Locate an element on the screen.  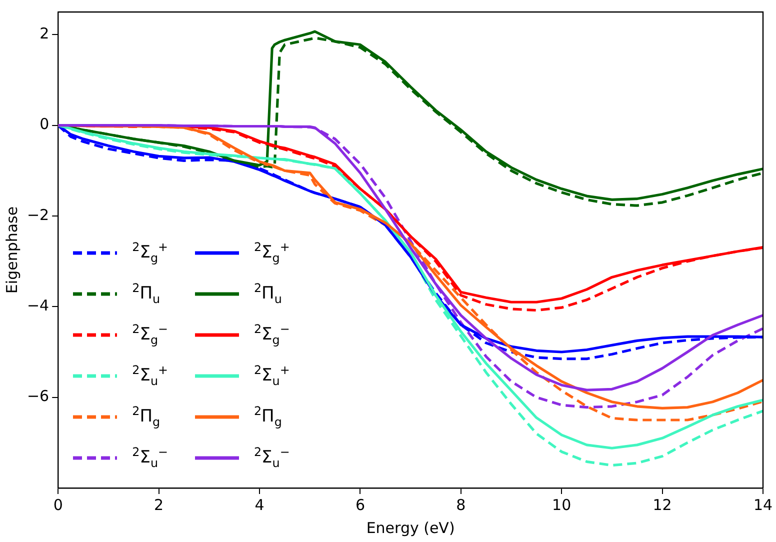
x-tick-label: 12 is located at coordinates (662, 505).